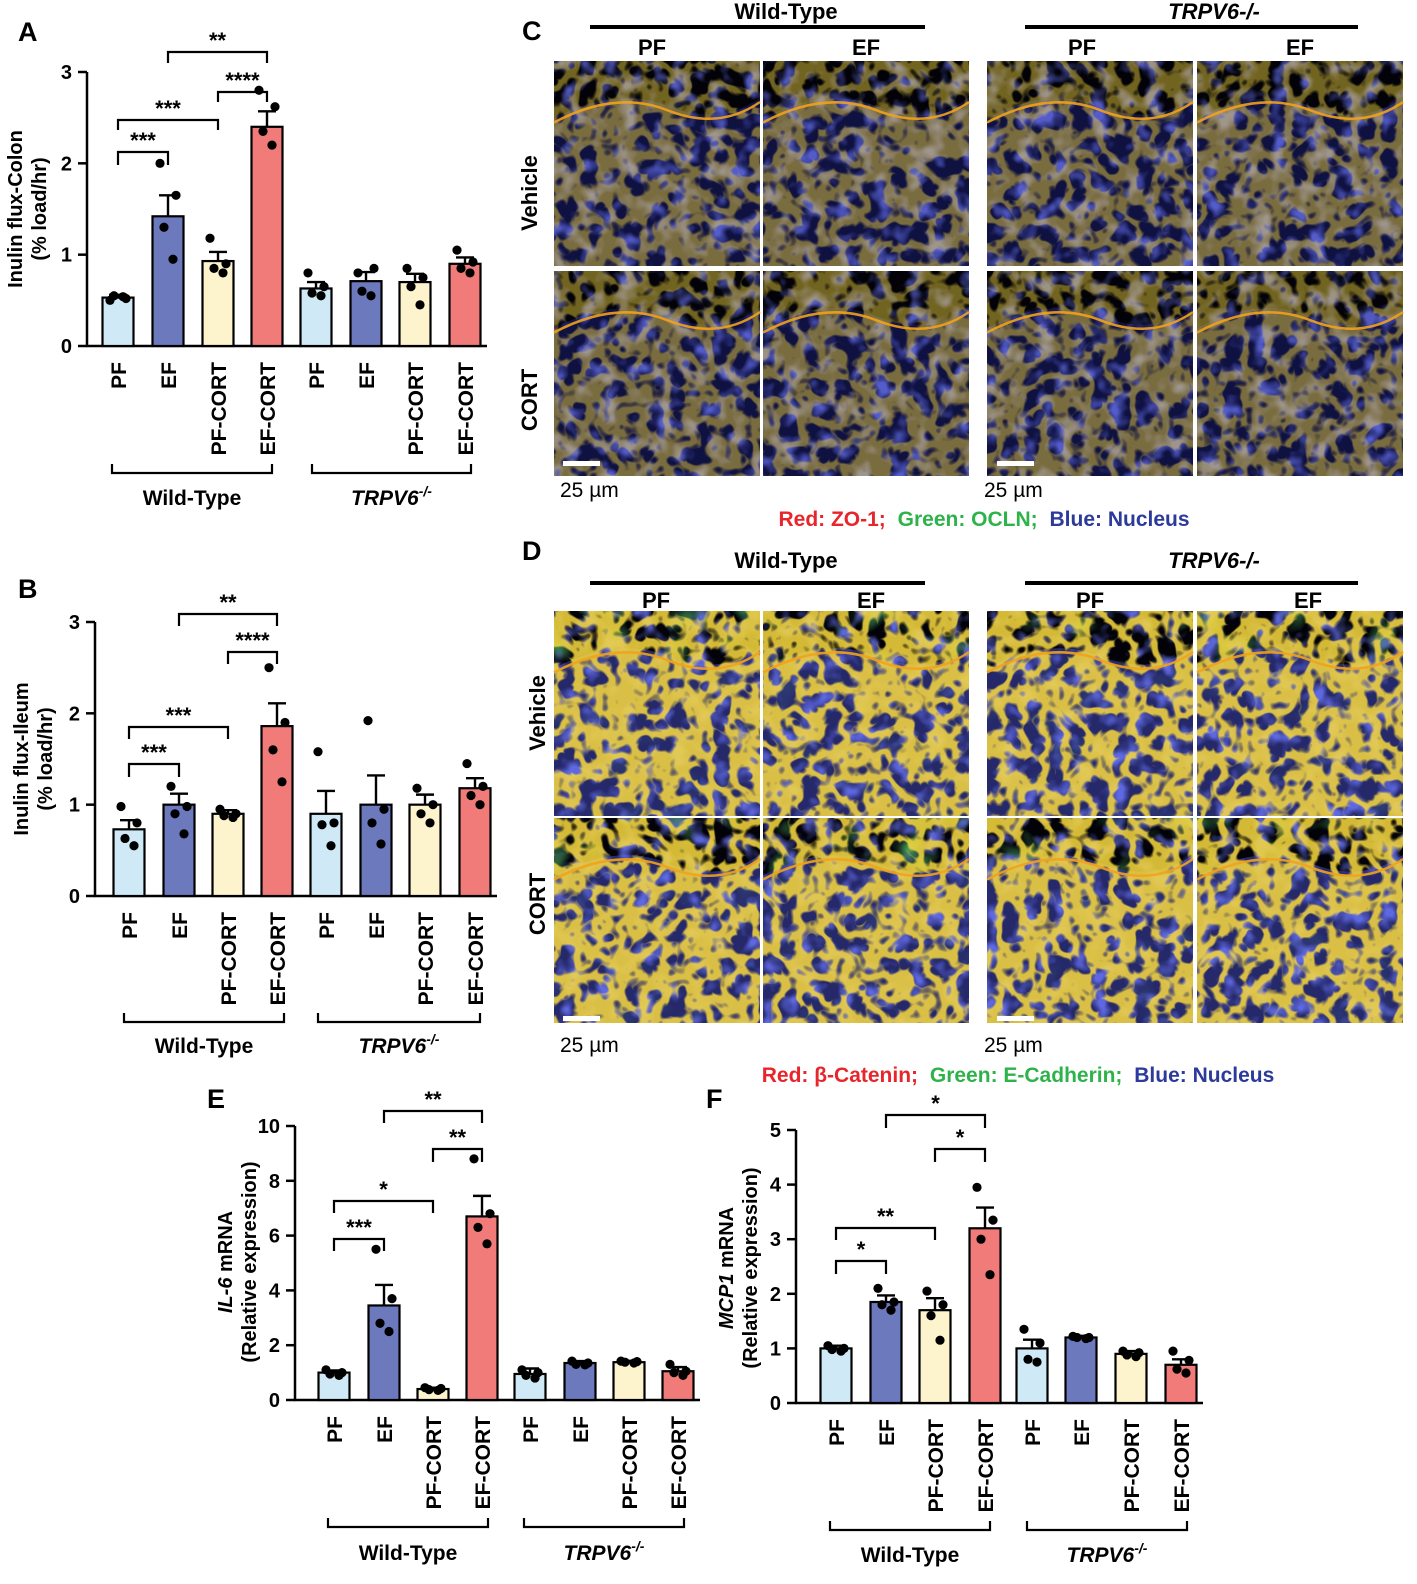  What do you see at coordinates (727, 1302) in the screenshot?
I see `y-axis-gene-name: MCP1` at bounding box center [727, 1302].